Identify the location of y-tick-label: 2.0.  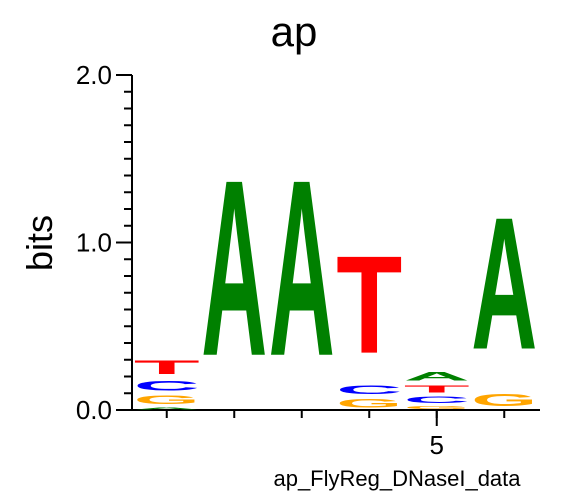
(94, 75).